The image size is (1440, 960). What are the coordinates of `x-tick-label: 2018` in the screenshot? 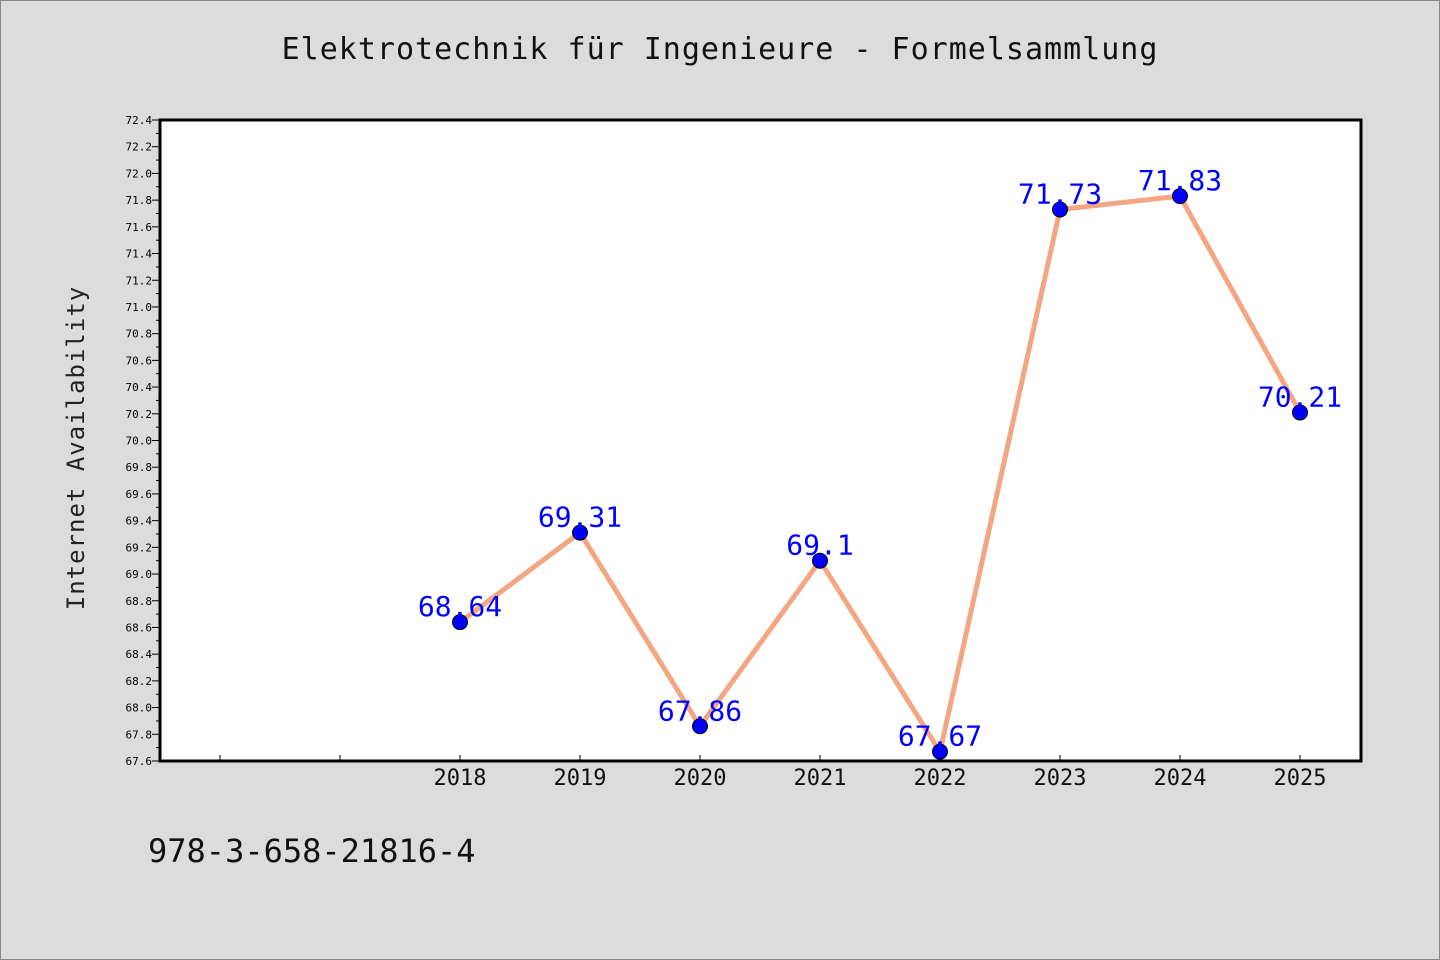 It's located at (460, 778).